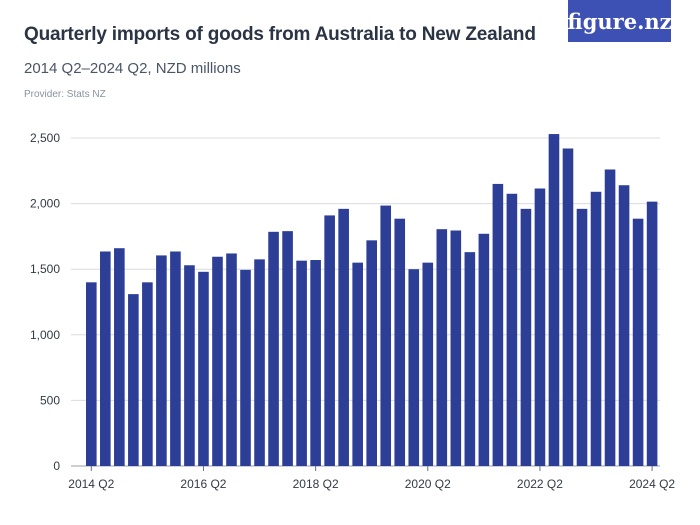 The width and height of the screenshot is (700, 525). Describe the element at coordinates (231, 359) in the screenshot. I see `bar-2016-q4: 2016 Q4: 1620` at that location.